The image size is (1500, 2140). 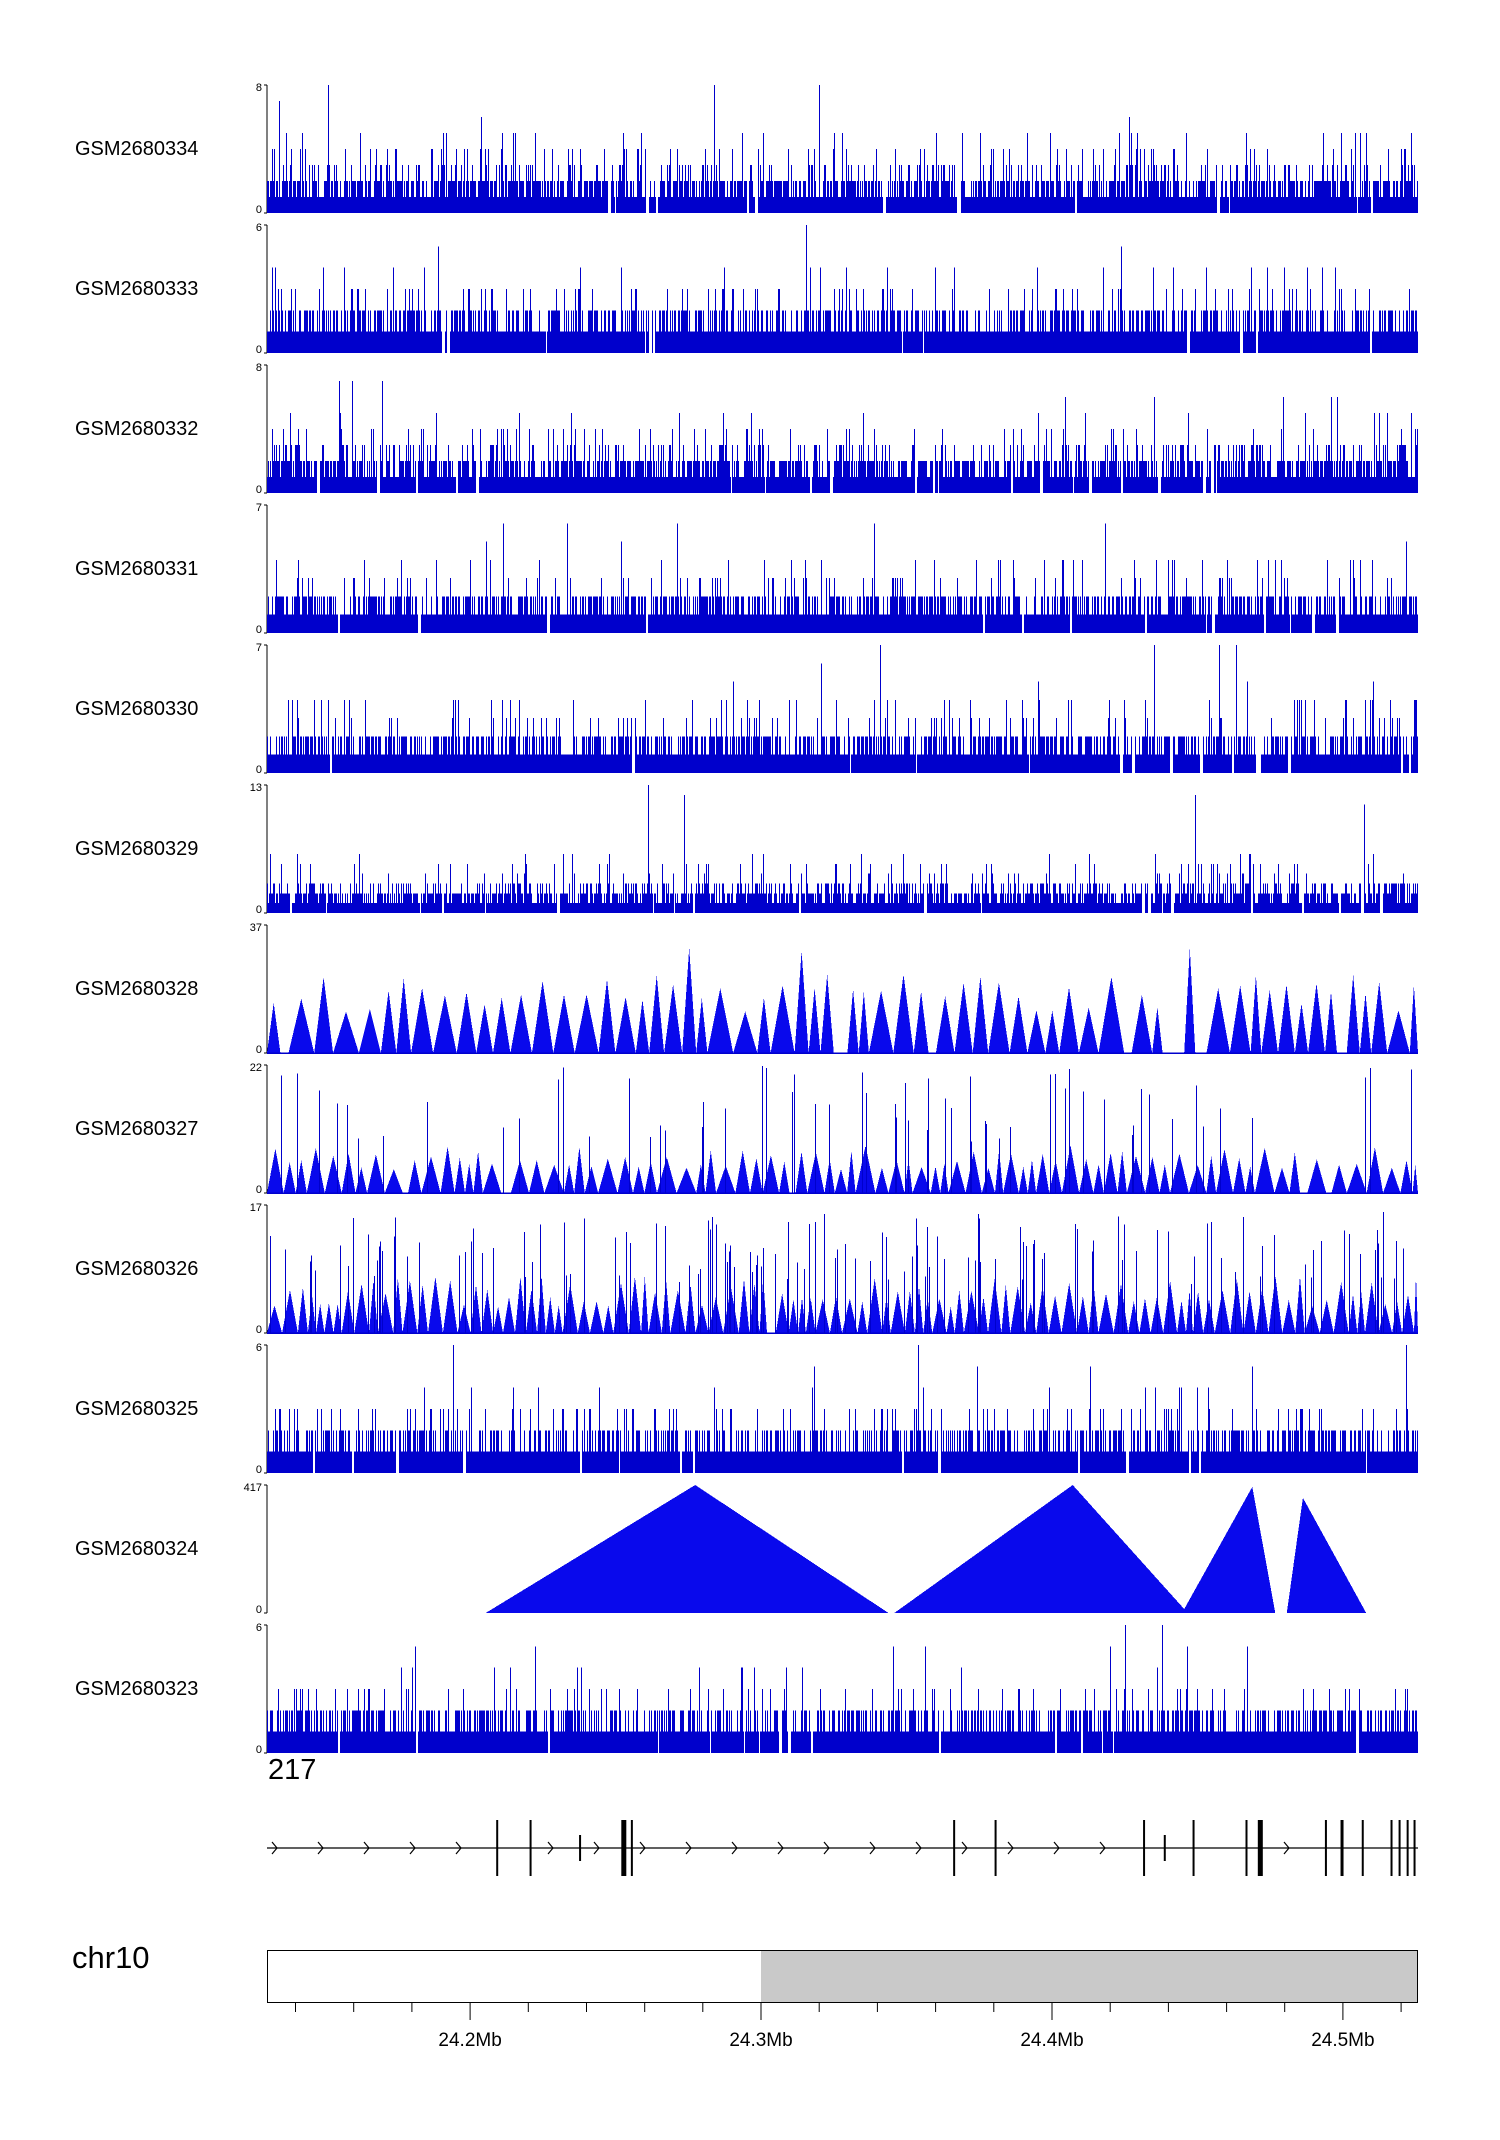 What do you see at coordinates (1051, 2040) in the screenshot?
I see `axis-mb-label: 24.4Mb` at bounding box center [1051, 2040].